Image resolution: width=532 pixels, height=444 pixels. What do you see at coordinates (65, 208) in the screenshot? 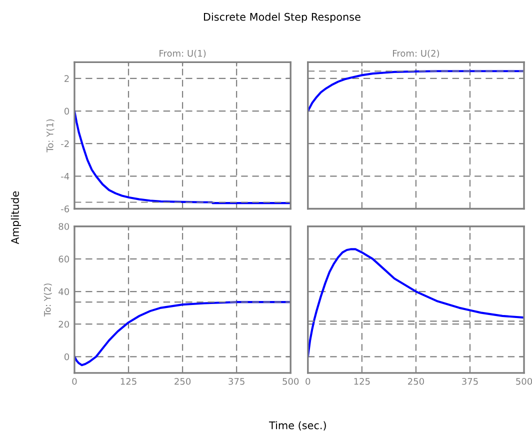
I see `y-tick-label: -6` at bounding box center [65, 208].